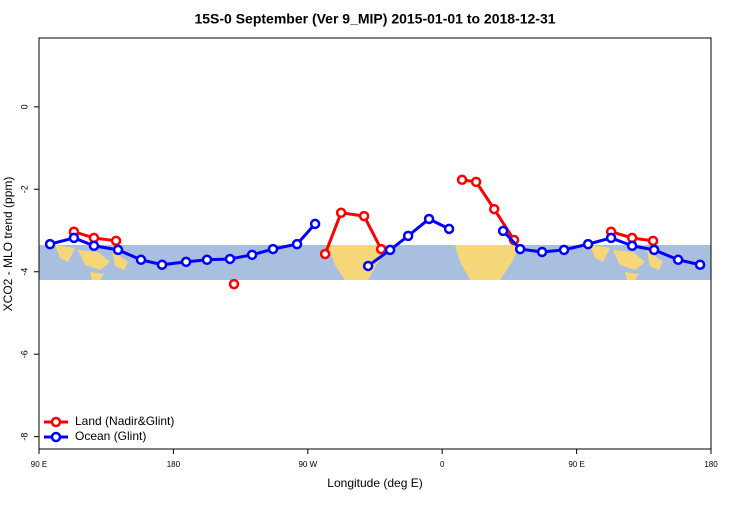 The height and width of the screenshot is (505, 750). Describe the element at coordinates (24, 106) in the screenshot. I see `y-tick-label: 0` at that location.